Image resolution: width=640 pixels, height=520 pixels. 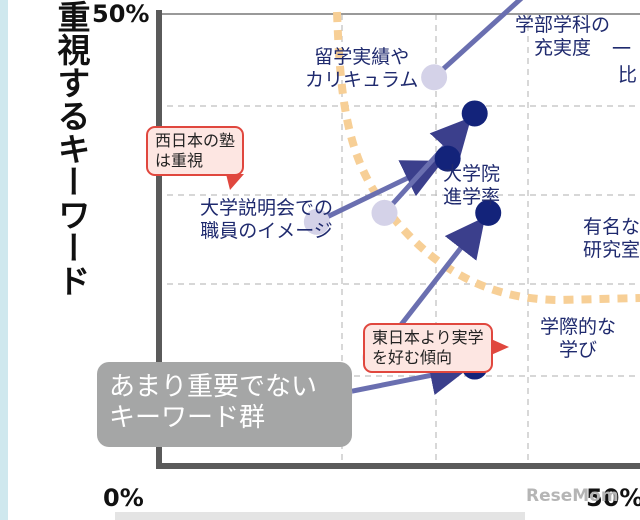 What do you see at coordinates (224, 404) in the screenshot?
I see `unimportant-keywords-box: あまり重要でない キーワード群` at bounding box center [224, 404].